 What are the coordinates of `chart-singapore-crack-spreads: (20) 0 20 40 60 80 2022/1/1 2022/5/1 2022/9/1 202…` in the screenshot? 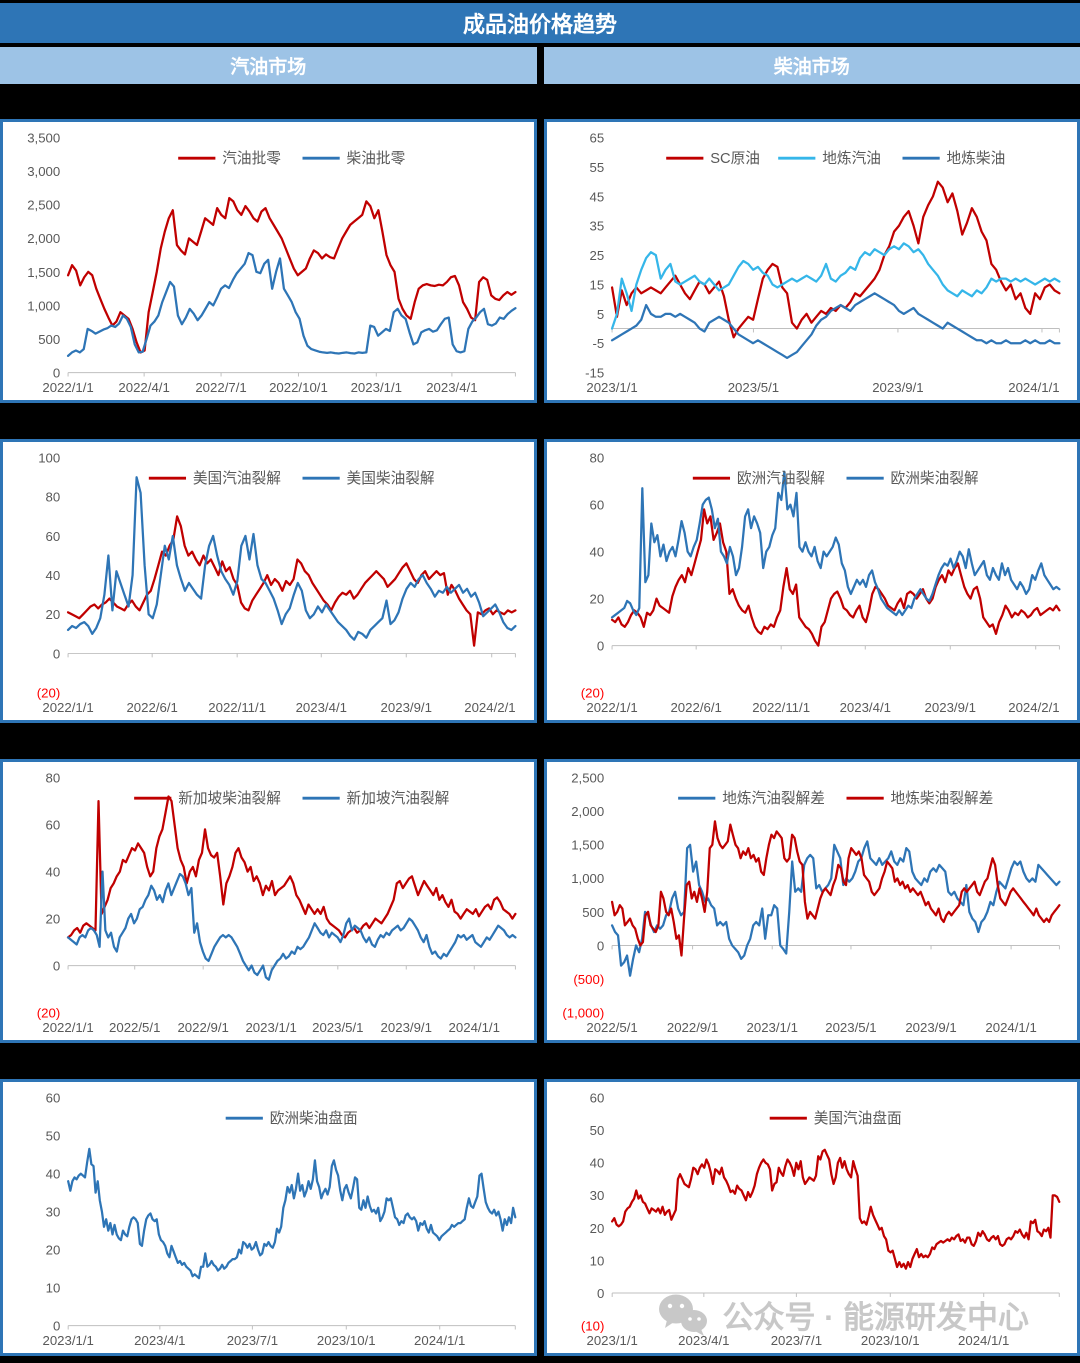 It's located at (277, 903).